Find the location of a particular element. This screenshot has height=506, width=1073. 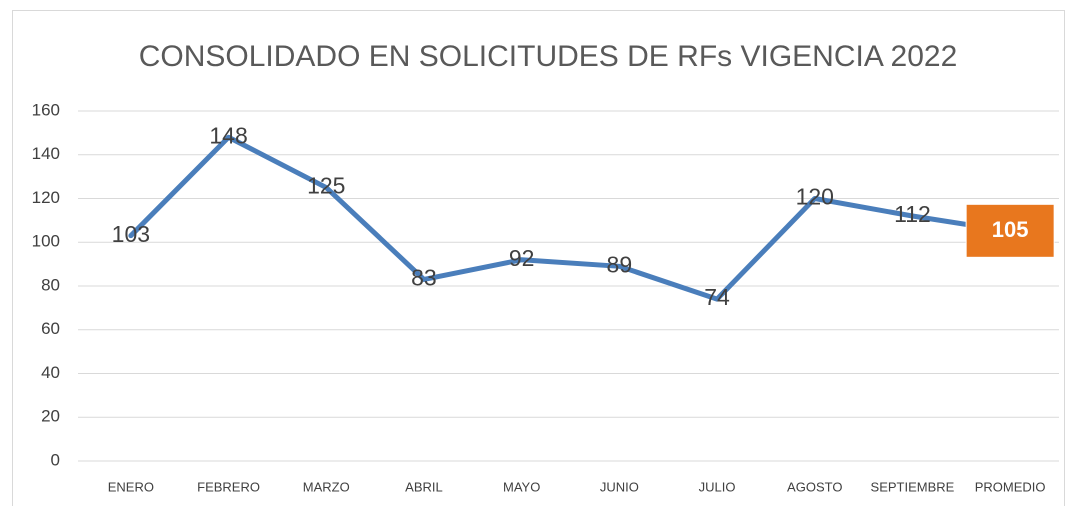

x-tick-label: JUNIO is located at coordinates (619, 486).